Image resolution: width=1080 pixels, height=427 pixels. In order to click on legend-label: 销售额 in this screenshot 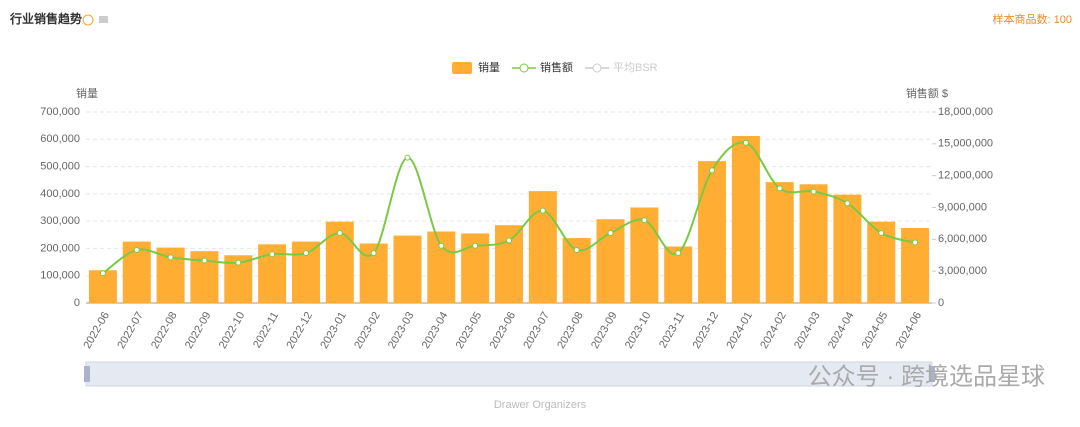, I will do `click(556, 67)`.